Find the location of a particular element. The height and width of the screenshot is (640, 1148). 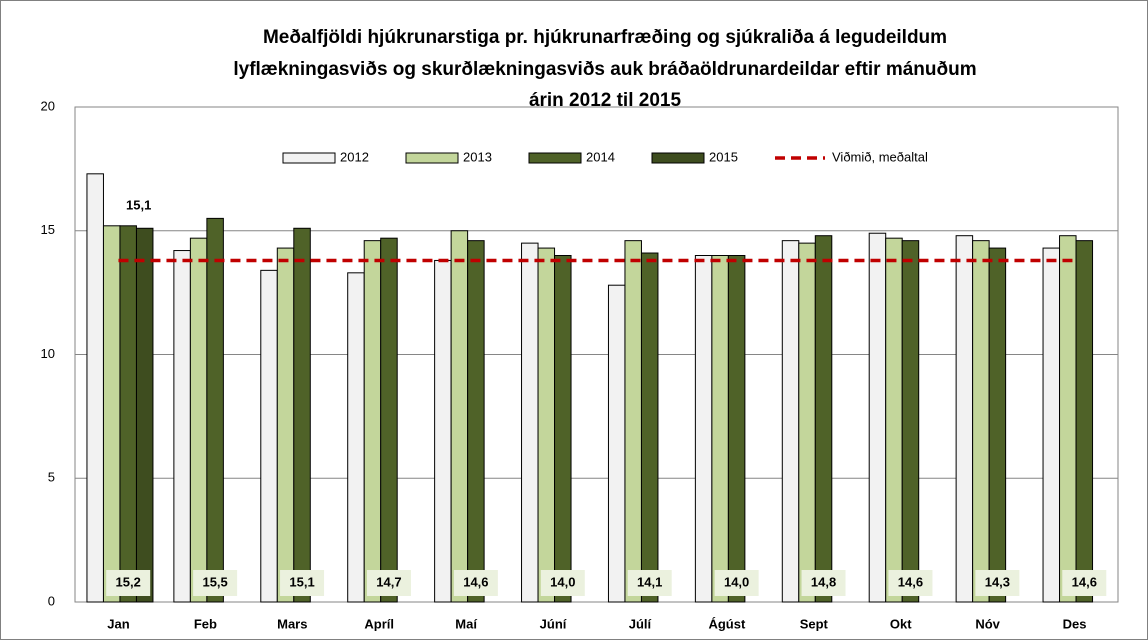

x-tick-label: Des is located at coordinates (1075, 623).